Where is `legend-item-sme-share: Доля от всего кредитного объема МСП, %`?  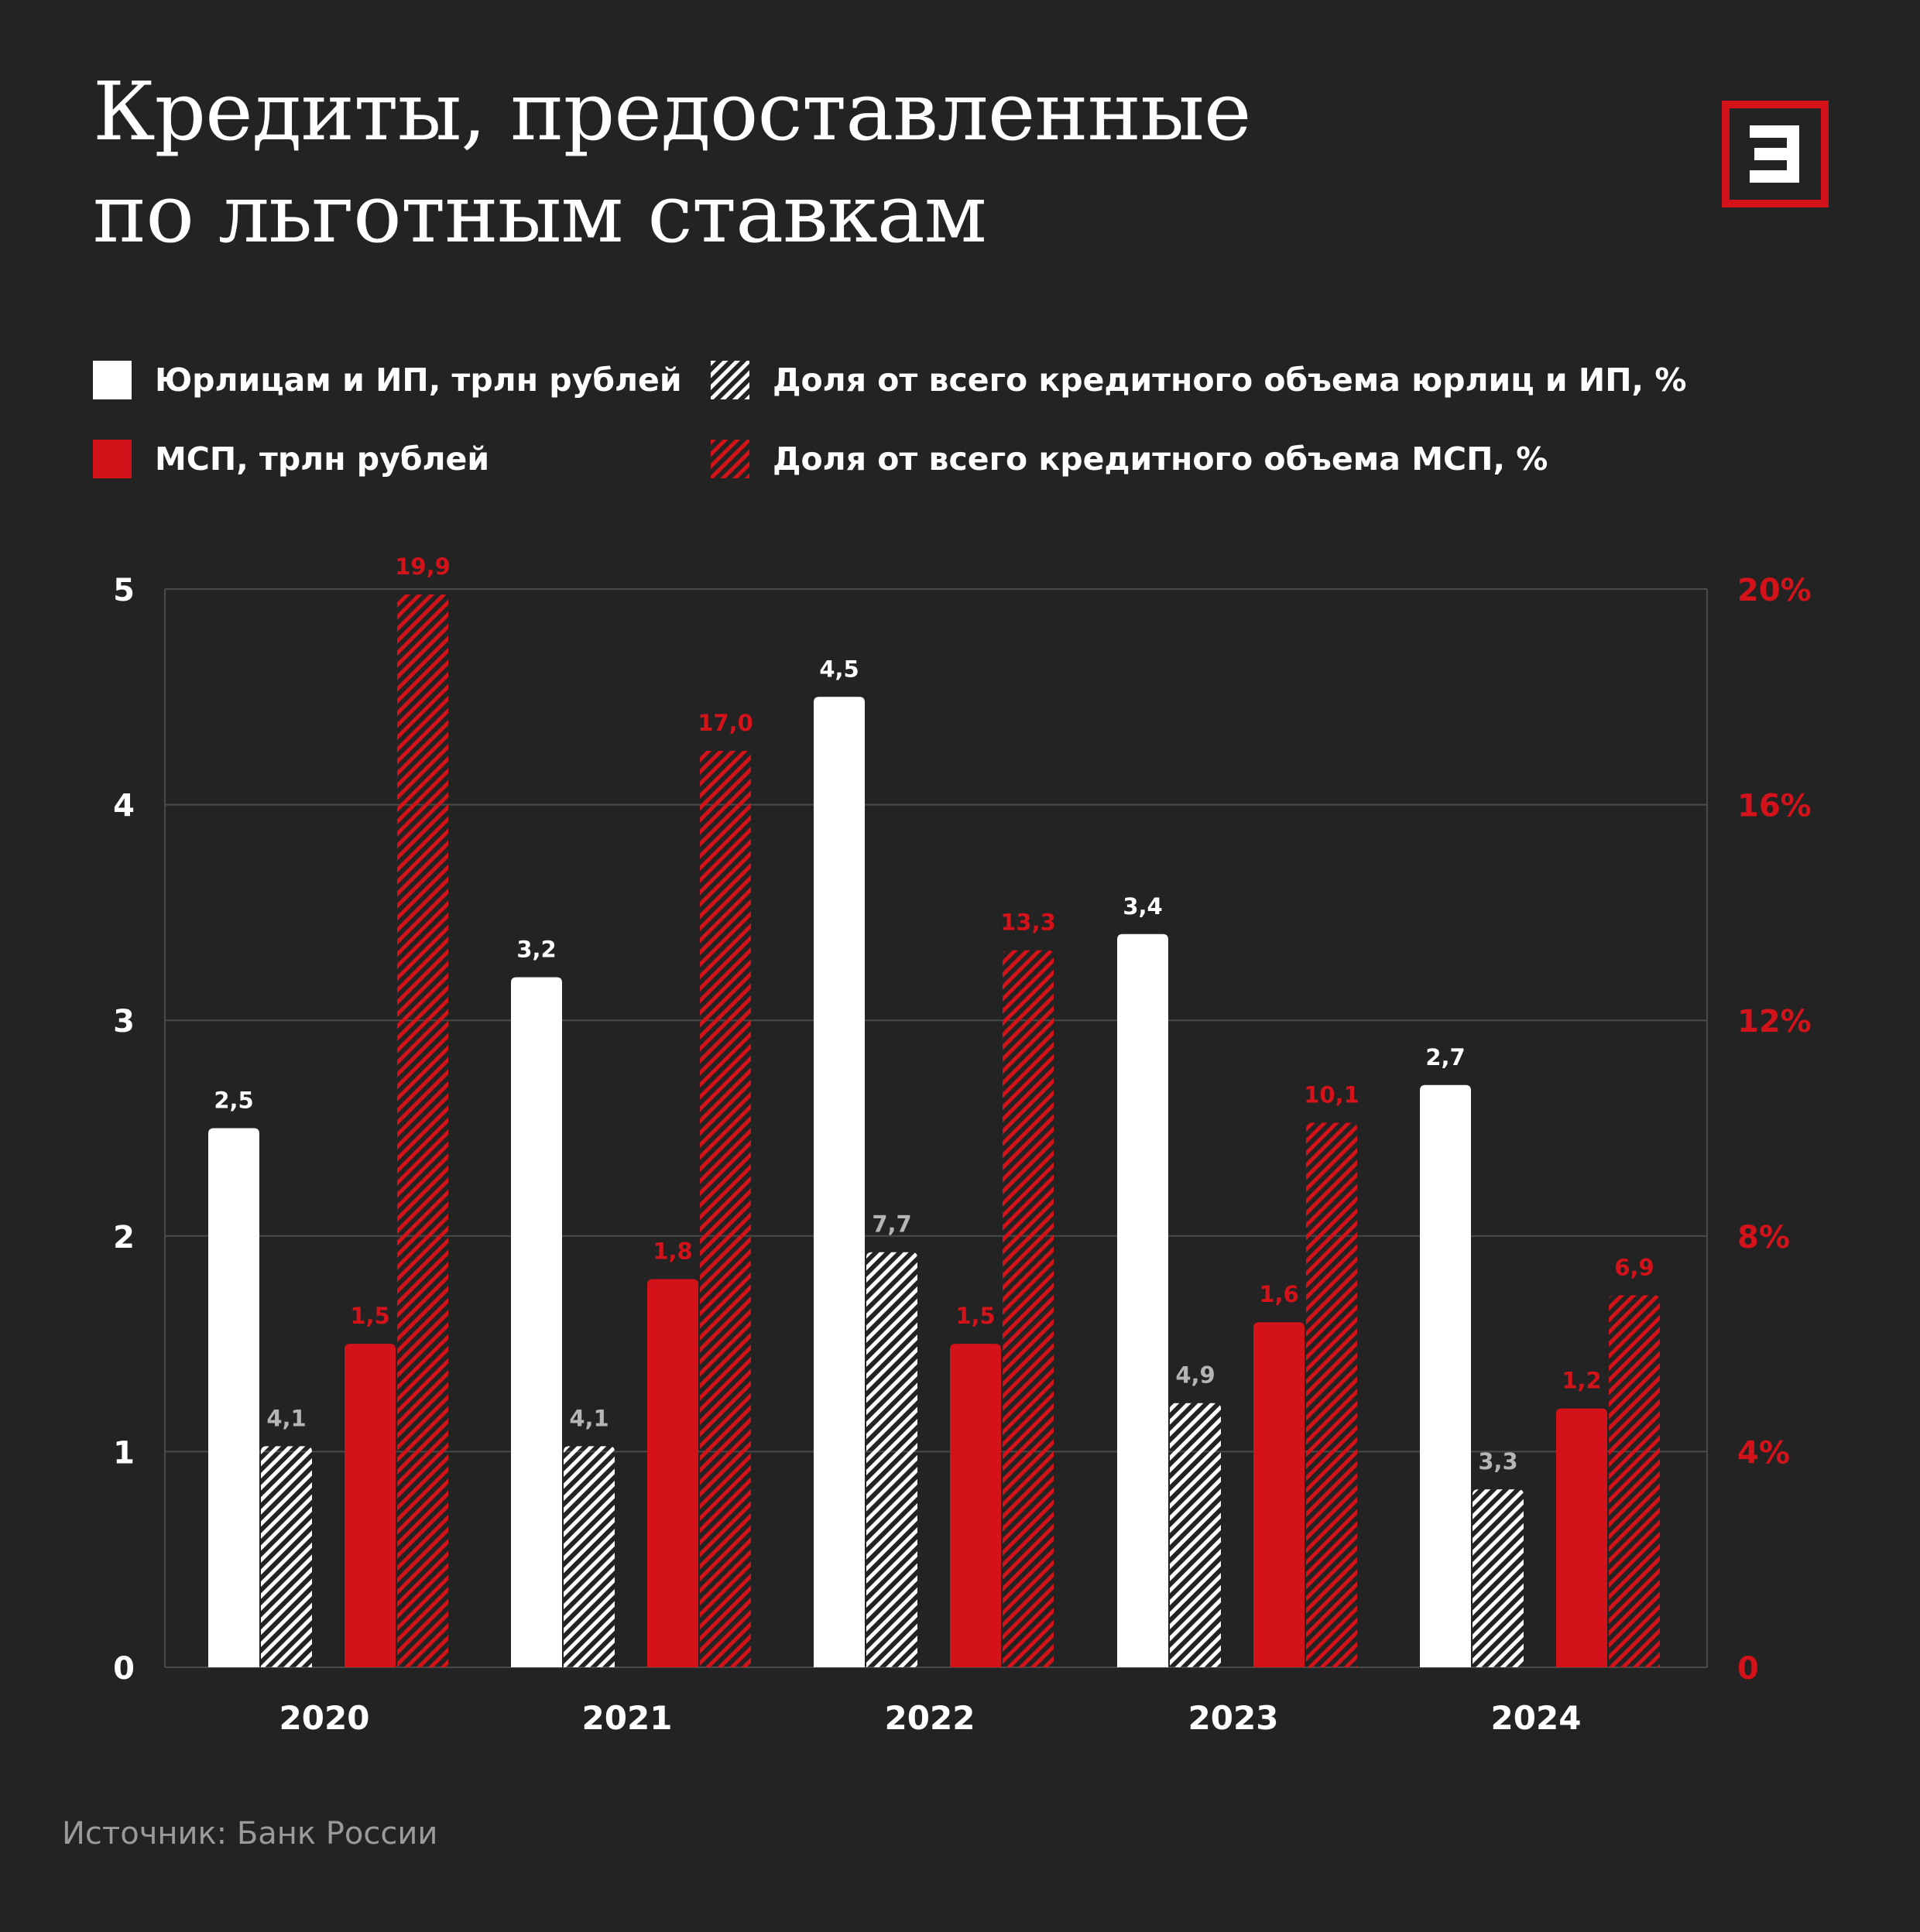
legend-item-sme-share: Доля от всего кредитного объема МСП, % is located at coordinates (1129, 459).